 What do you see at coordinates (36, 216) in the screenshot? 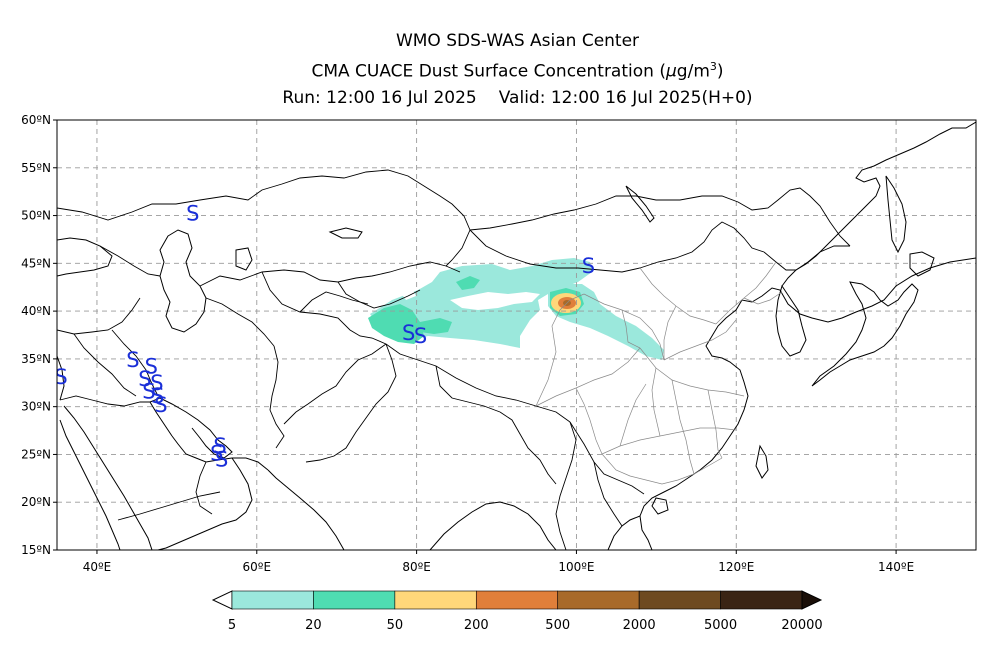
I see `lat-tick-label-7: 50ºN` at bounding box center [36, 216].